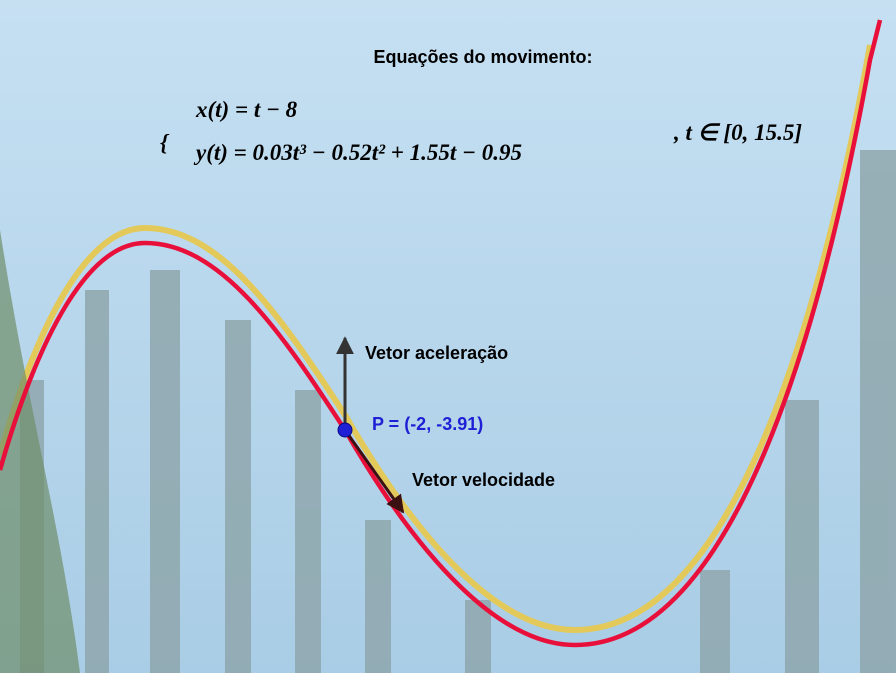 This screenshot has height=673, width=896. I want to click on brace: {, so click(165, 142).